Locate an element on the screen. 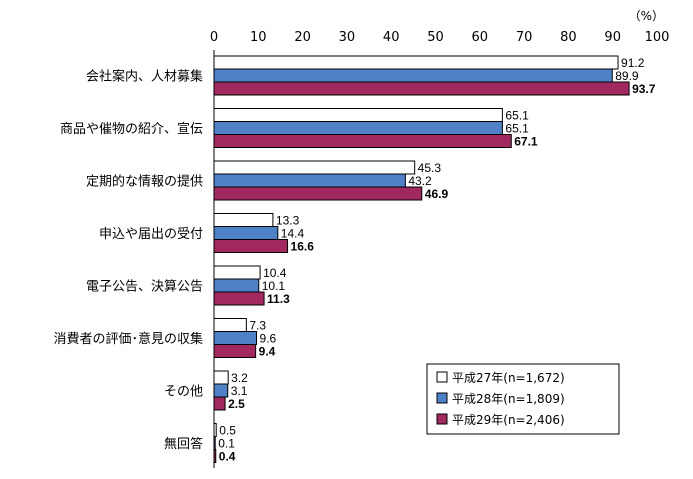 This screenshot has width=693, height=479. data-label: 16.6 is located at coordinates (303, 247).